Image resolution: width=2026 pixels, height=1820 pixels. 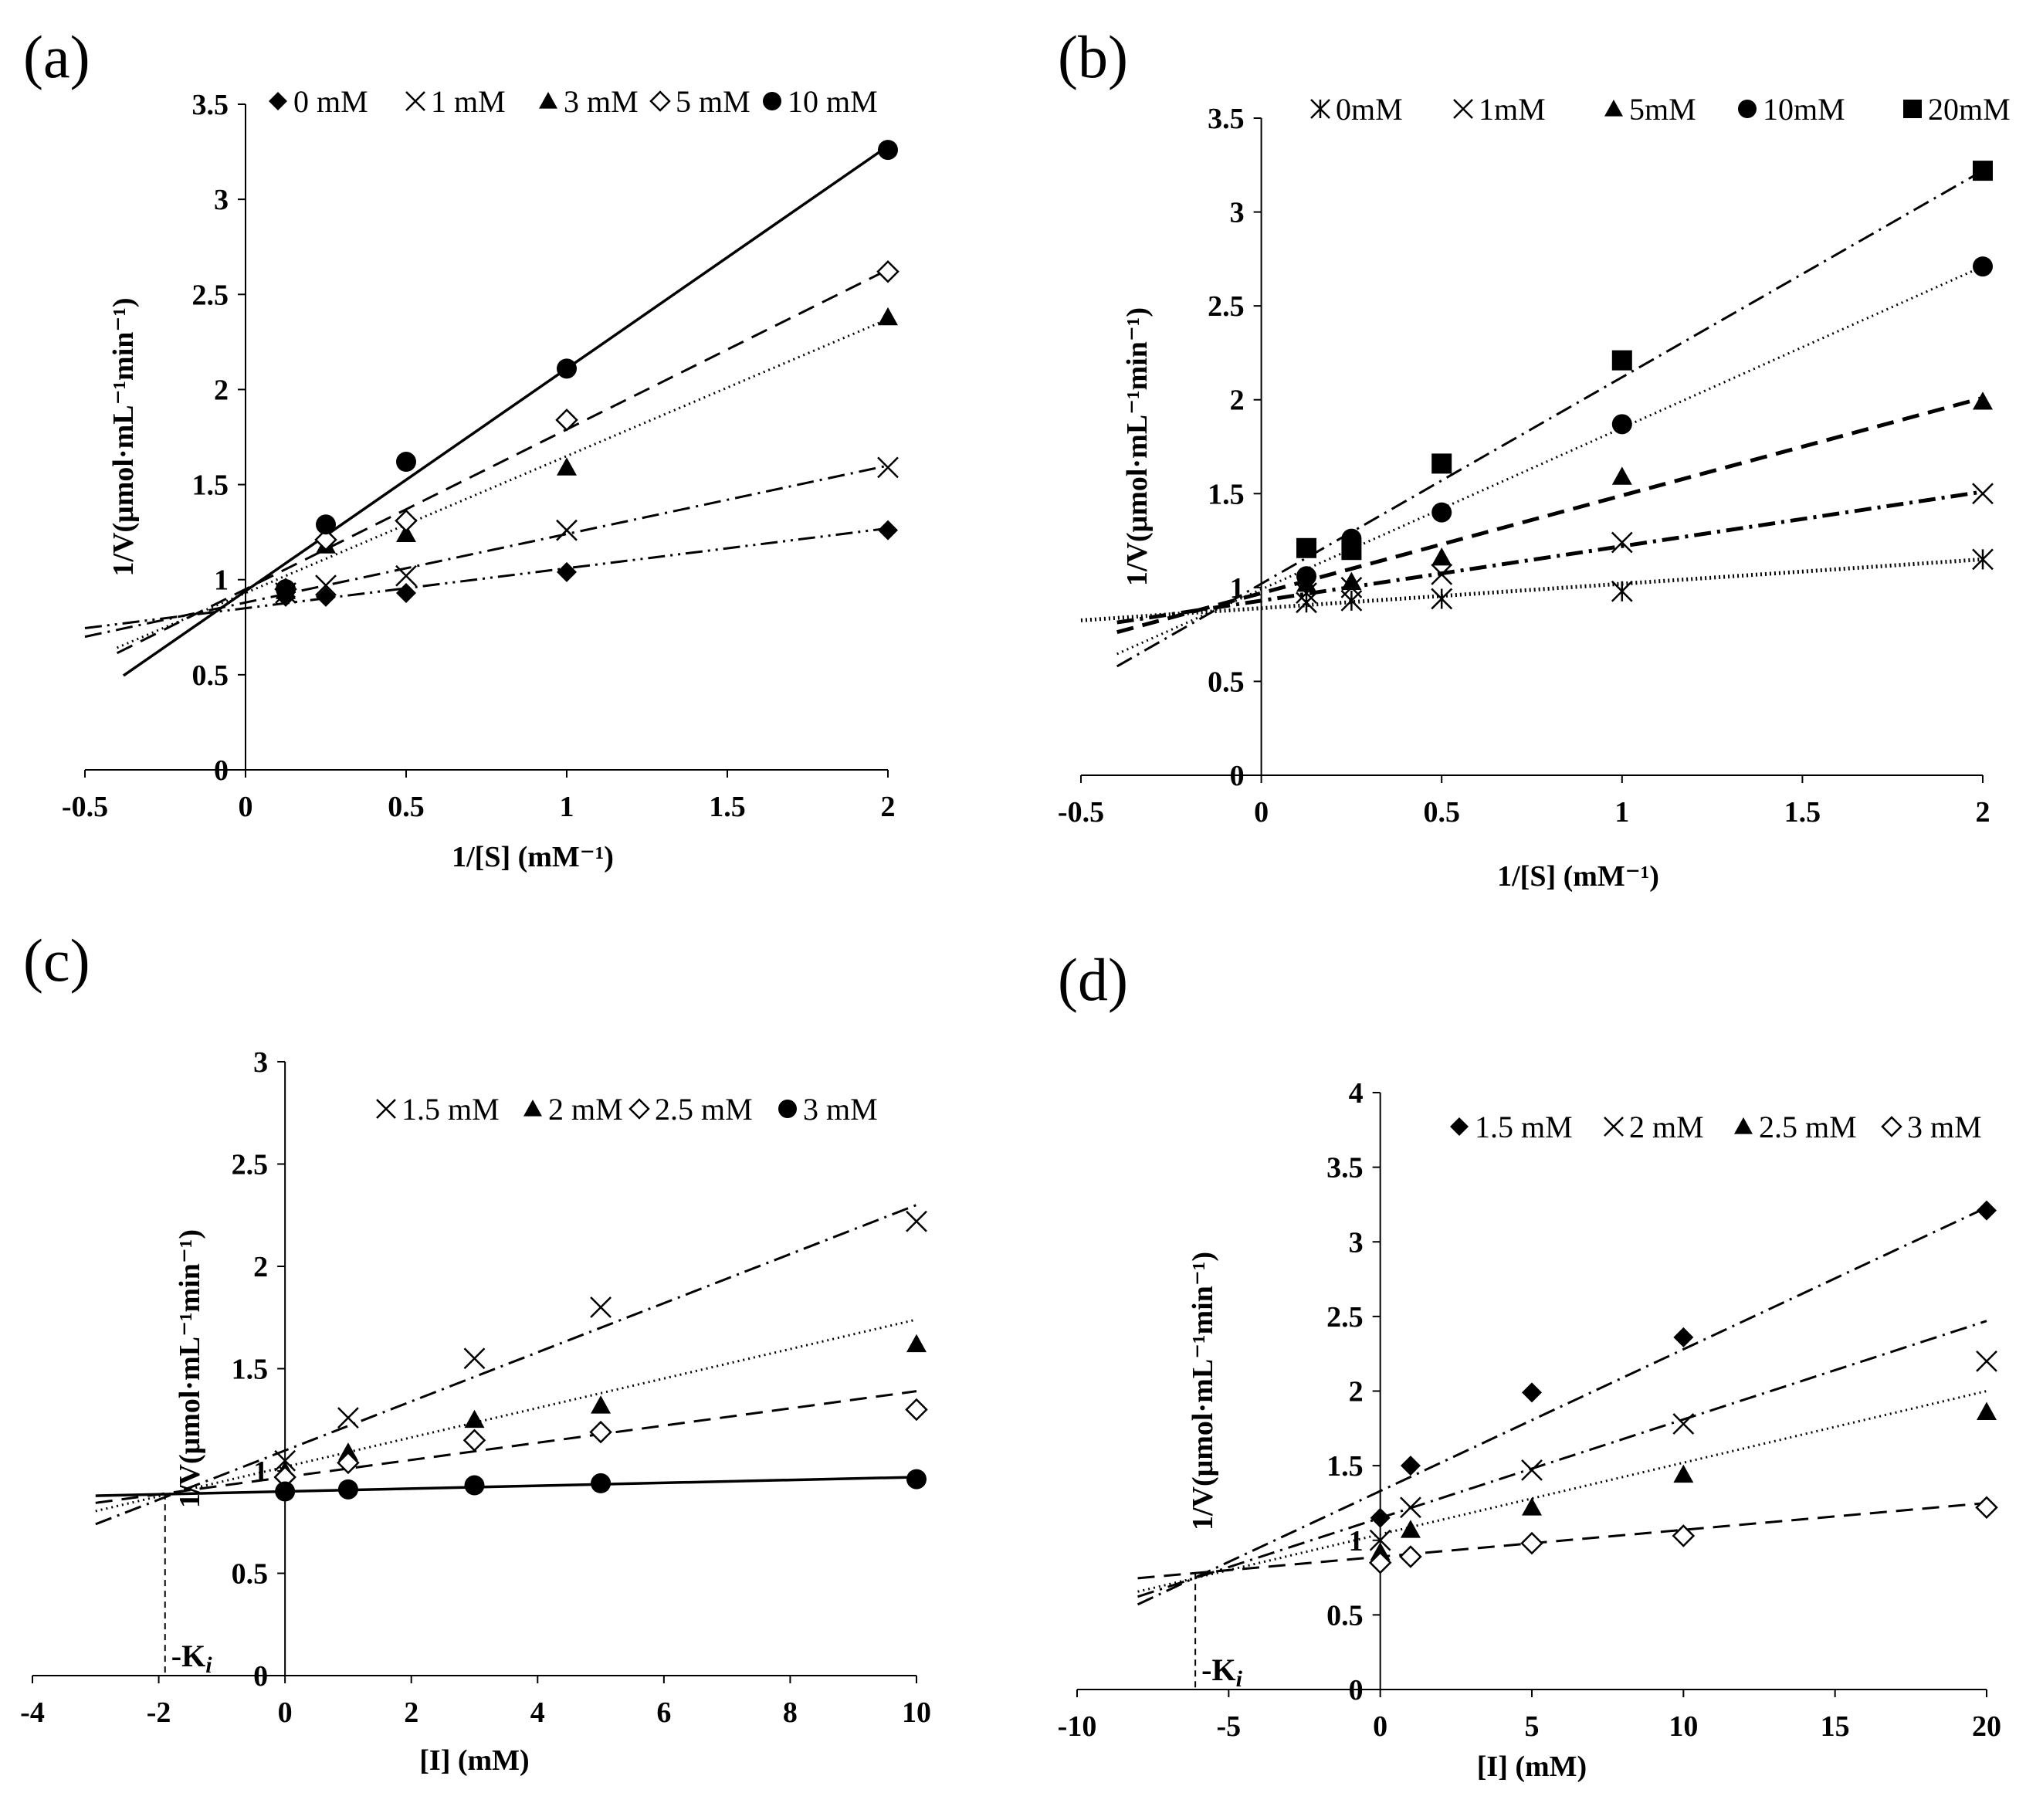 What do you see at coordinates (1356, 1541) in the screenshot?
I see `y-tick-label: 1` at bounding box center [1356, 1541].